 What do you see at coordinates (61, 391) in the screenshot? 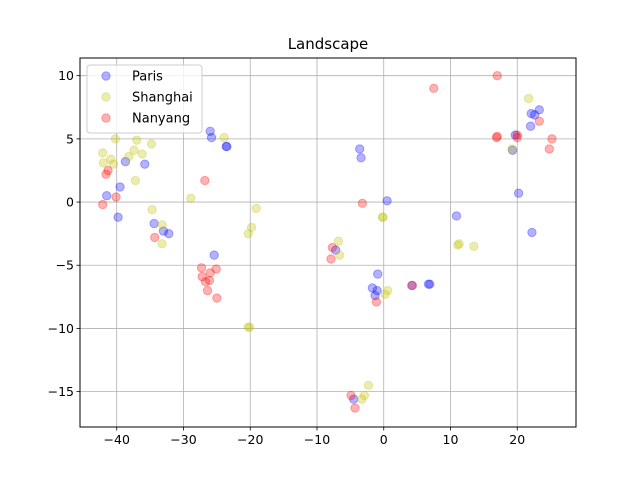
I see `y-tick-label: −15` at bounding box center [61, 391].